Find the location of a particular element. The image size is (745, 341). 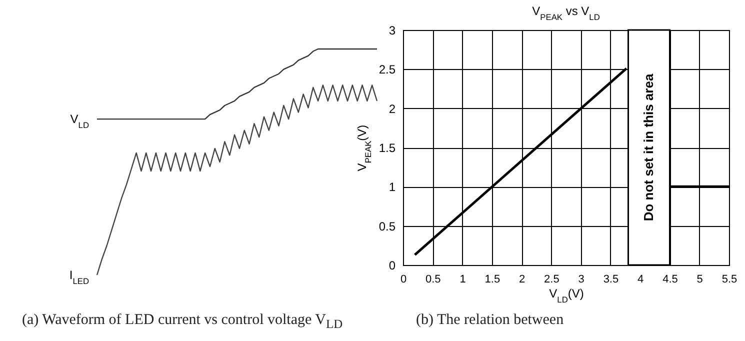

x-tick-label: 2 is located at coordinates (522, 280).